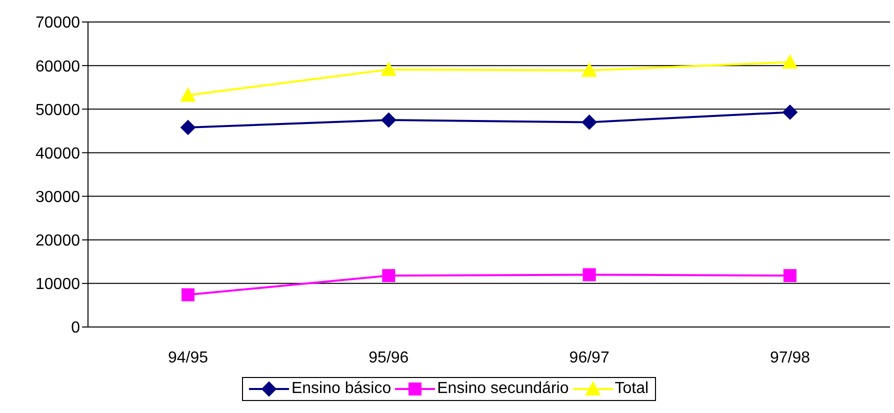 This screenshot has width=894, height=413. What do you see at coordinates (75, 328) in the screenshot?
I see `y-tick-label: 0` at bounding box center [75, 328].